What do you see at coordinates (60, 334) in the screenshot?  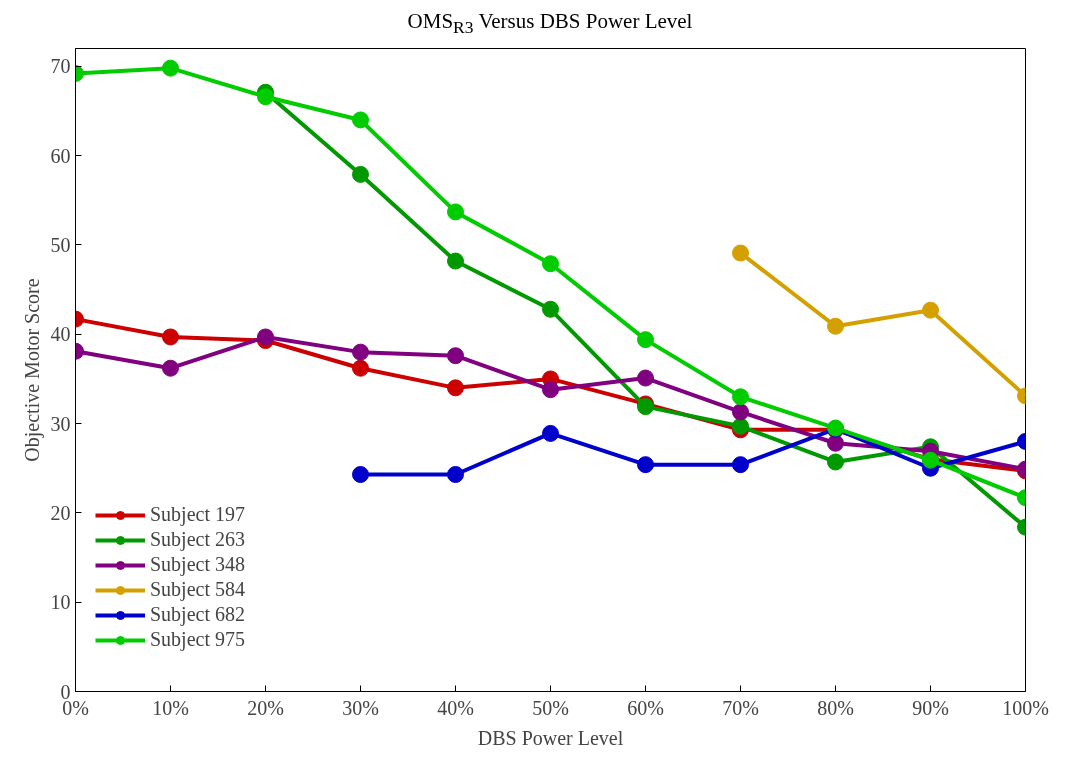 I see `y-tick-label: 40` at bounding box center [60, 334].